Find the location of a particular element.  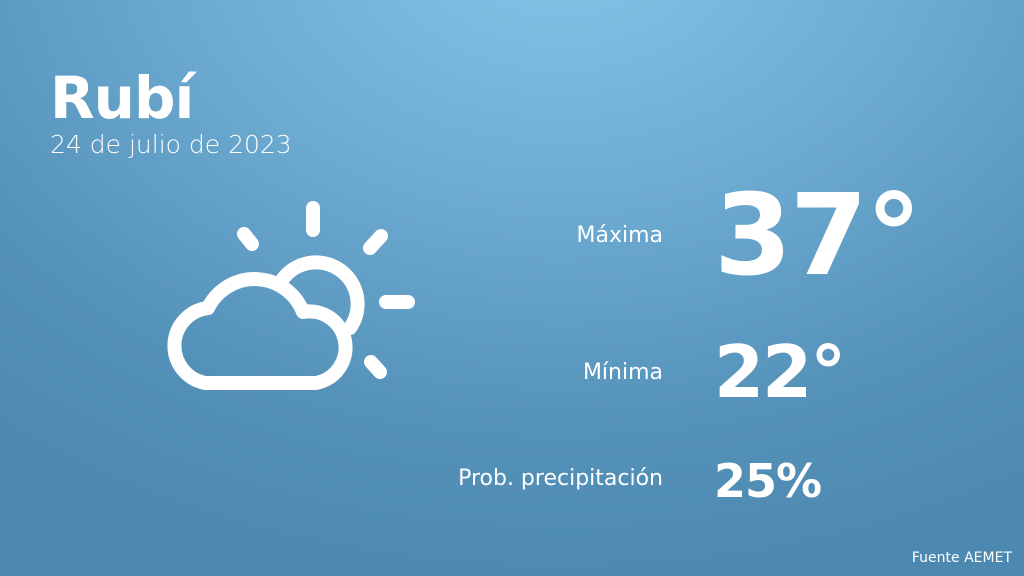

precipitation-label: Prob. precipitación is located at coordinates (560, 478).